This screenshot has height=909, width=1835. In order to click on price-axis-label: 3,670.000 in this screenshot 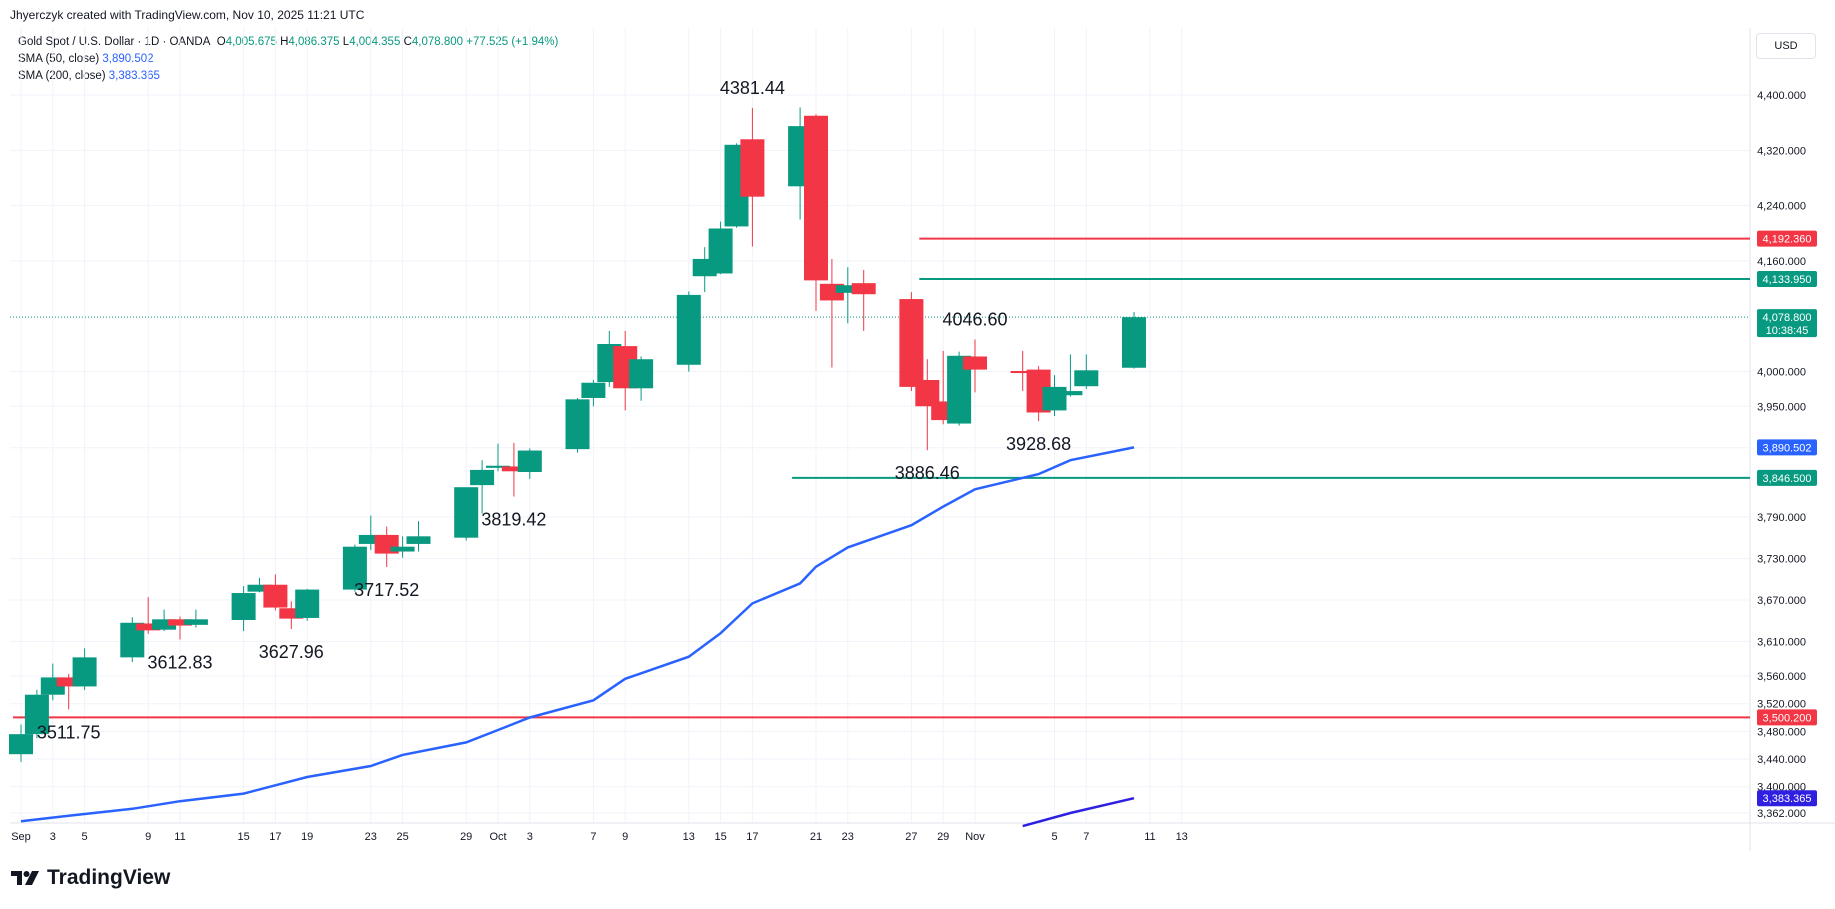, I will do `click(1781, 601)`.